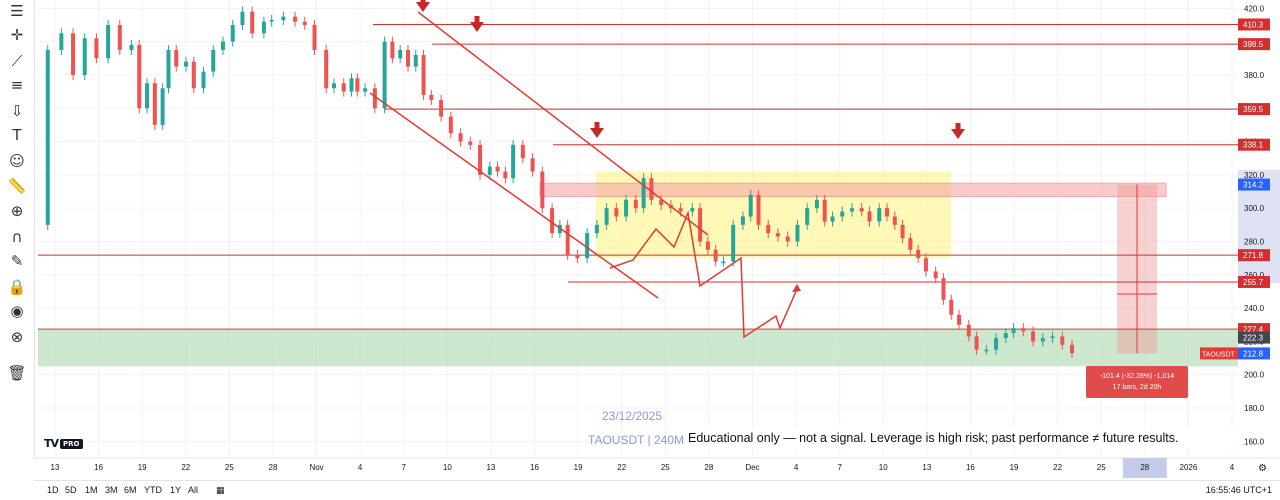 The height and width of the screenshot is (500, 1280). Describe the element at coordinates (130, 490) in the screenshot. I see `range-6m: 6M` at that location.